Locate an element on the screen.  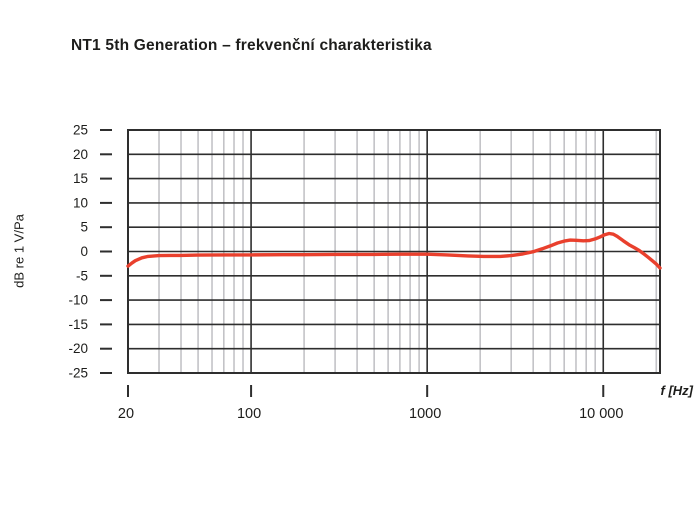
x-axis-unit-label: f [Hz] is located at coordinates (677, 390).